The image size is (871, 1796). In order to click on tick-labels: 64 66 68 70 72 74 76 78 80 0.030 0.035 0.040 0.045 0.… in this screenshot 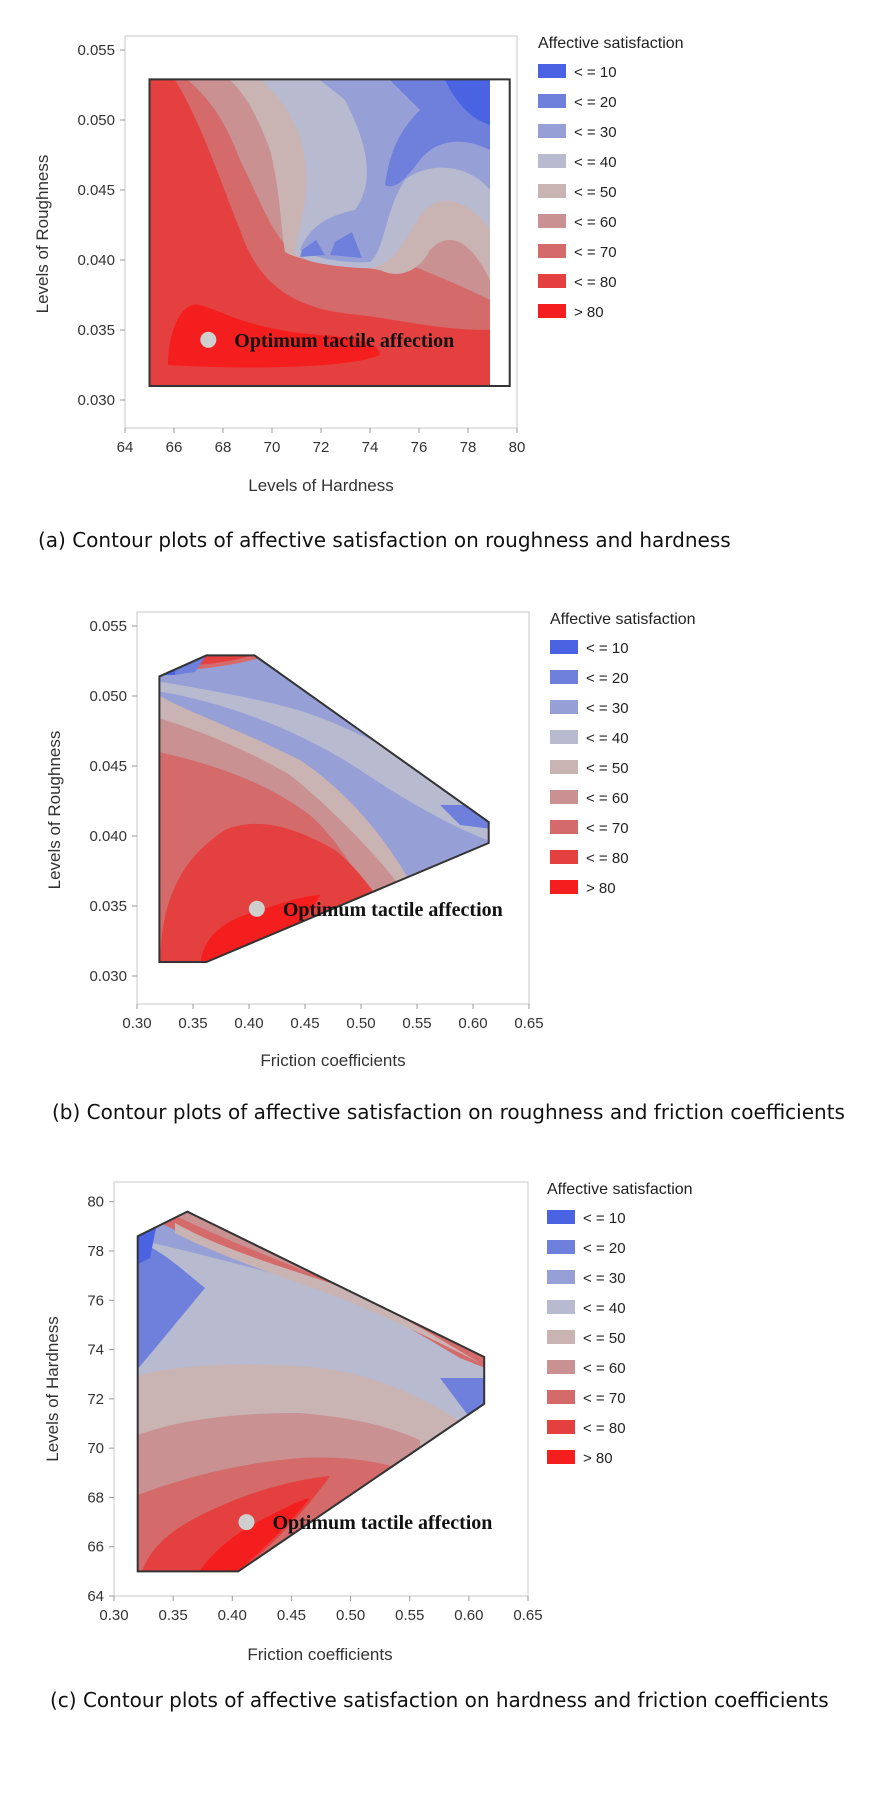, I will do `click(301, 249)`.